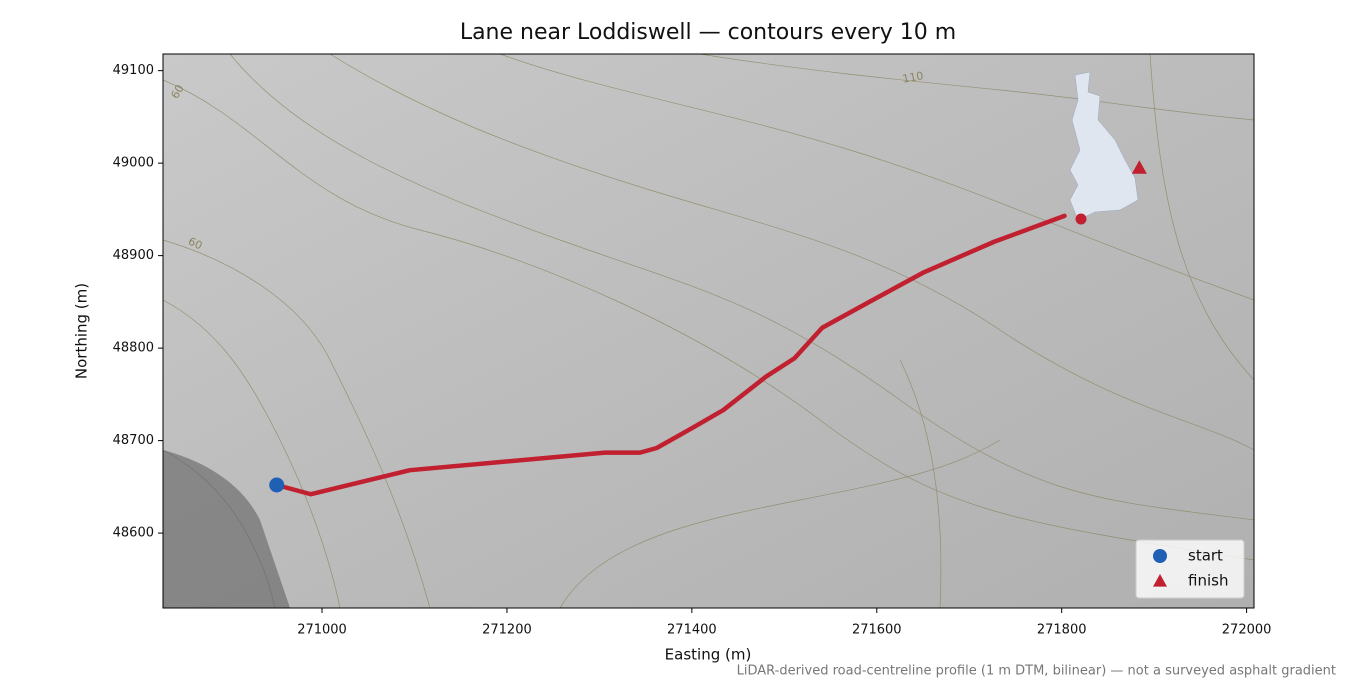  I want to click on contour-label: 110, so click(912, 77).